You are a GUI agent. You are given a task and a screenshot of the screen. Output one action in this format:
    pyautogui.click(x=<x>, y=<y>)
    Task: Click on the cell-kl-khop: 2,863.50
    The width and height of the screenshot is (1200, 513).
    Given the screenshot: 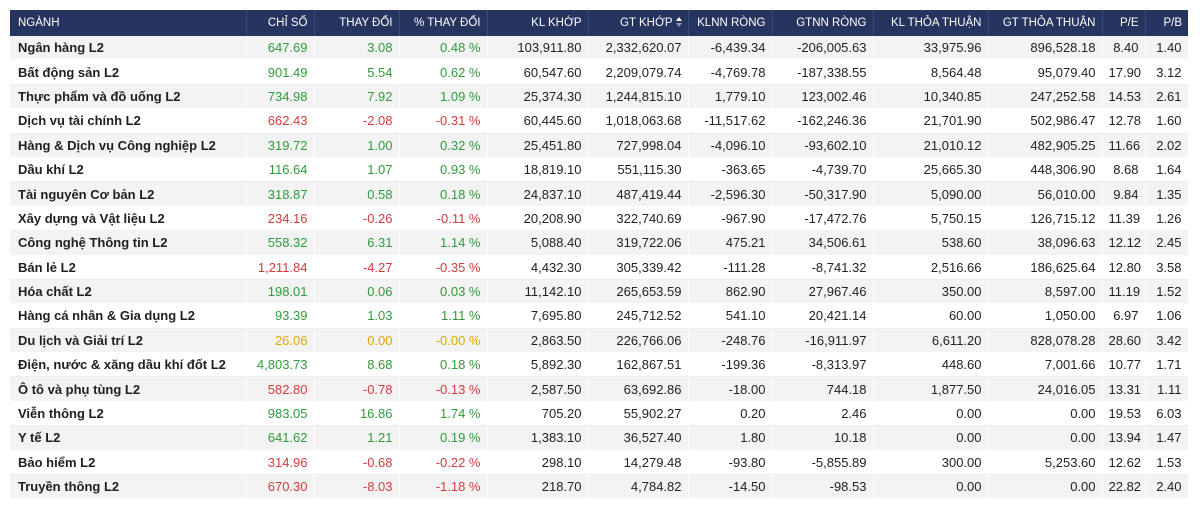 What is the action you would take?
    pyautogui.click(x=538, y=341)
    